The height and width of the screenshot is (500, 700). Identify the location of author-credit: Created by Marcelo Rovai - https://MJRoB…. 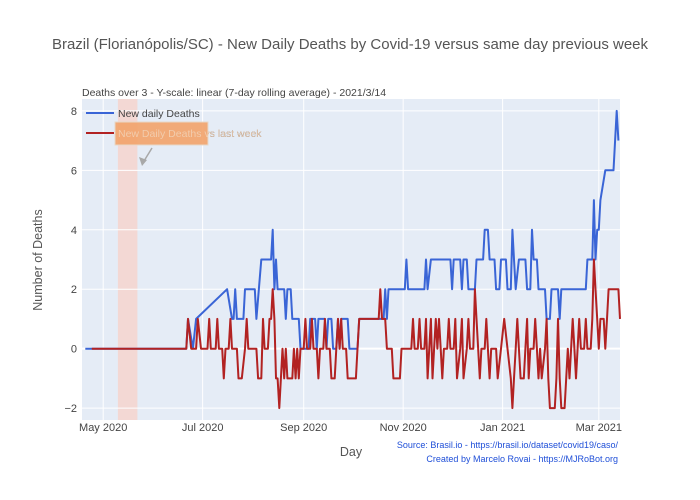
(522, 459).